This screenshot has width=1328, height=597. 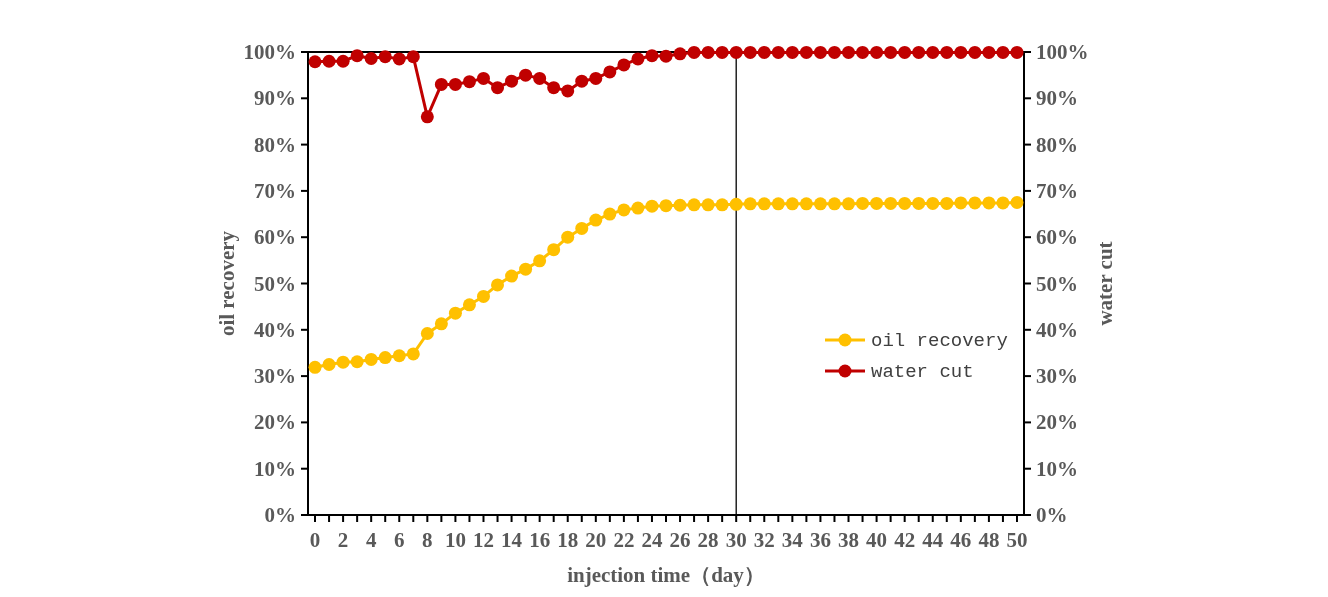 What do you see at coordinates (275, 376) in the screenshot?
I see `y-tick-label: 30%` at bounding box center [275, 376].